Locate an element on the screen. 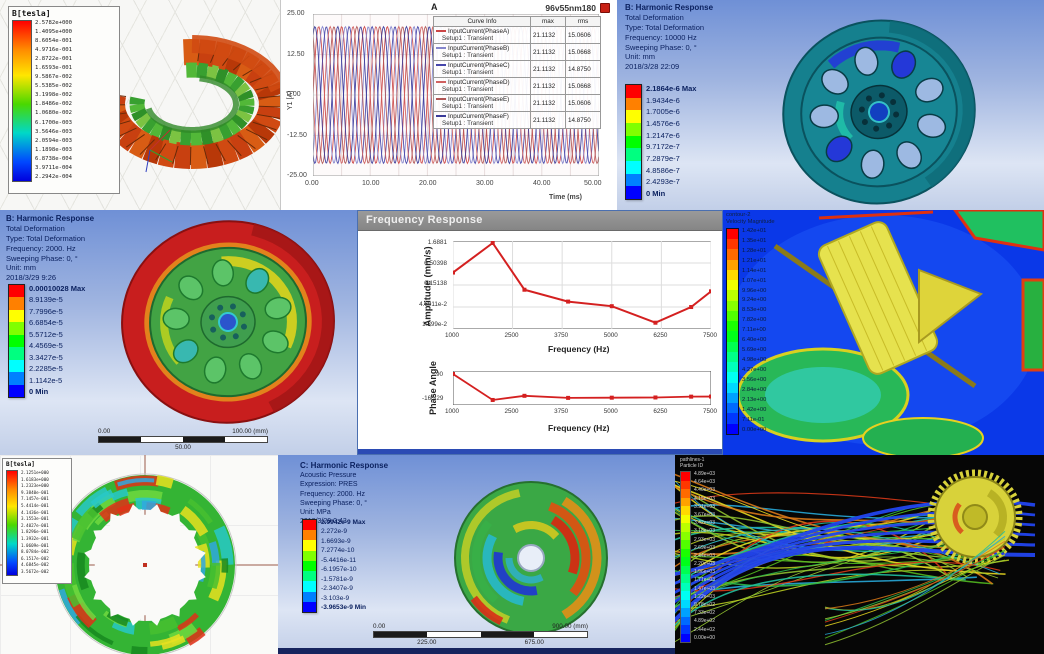 The image size is (1044, 654). tick-50.00: 50.00 is located at coordinates (593, 183).